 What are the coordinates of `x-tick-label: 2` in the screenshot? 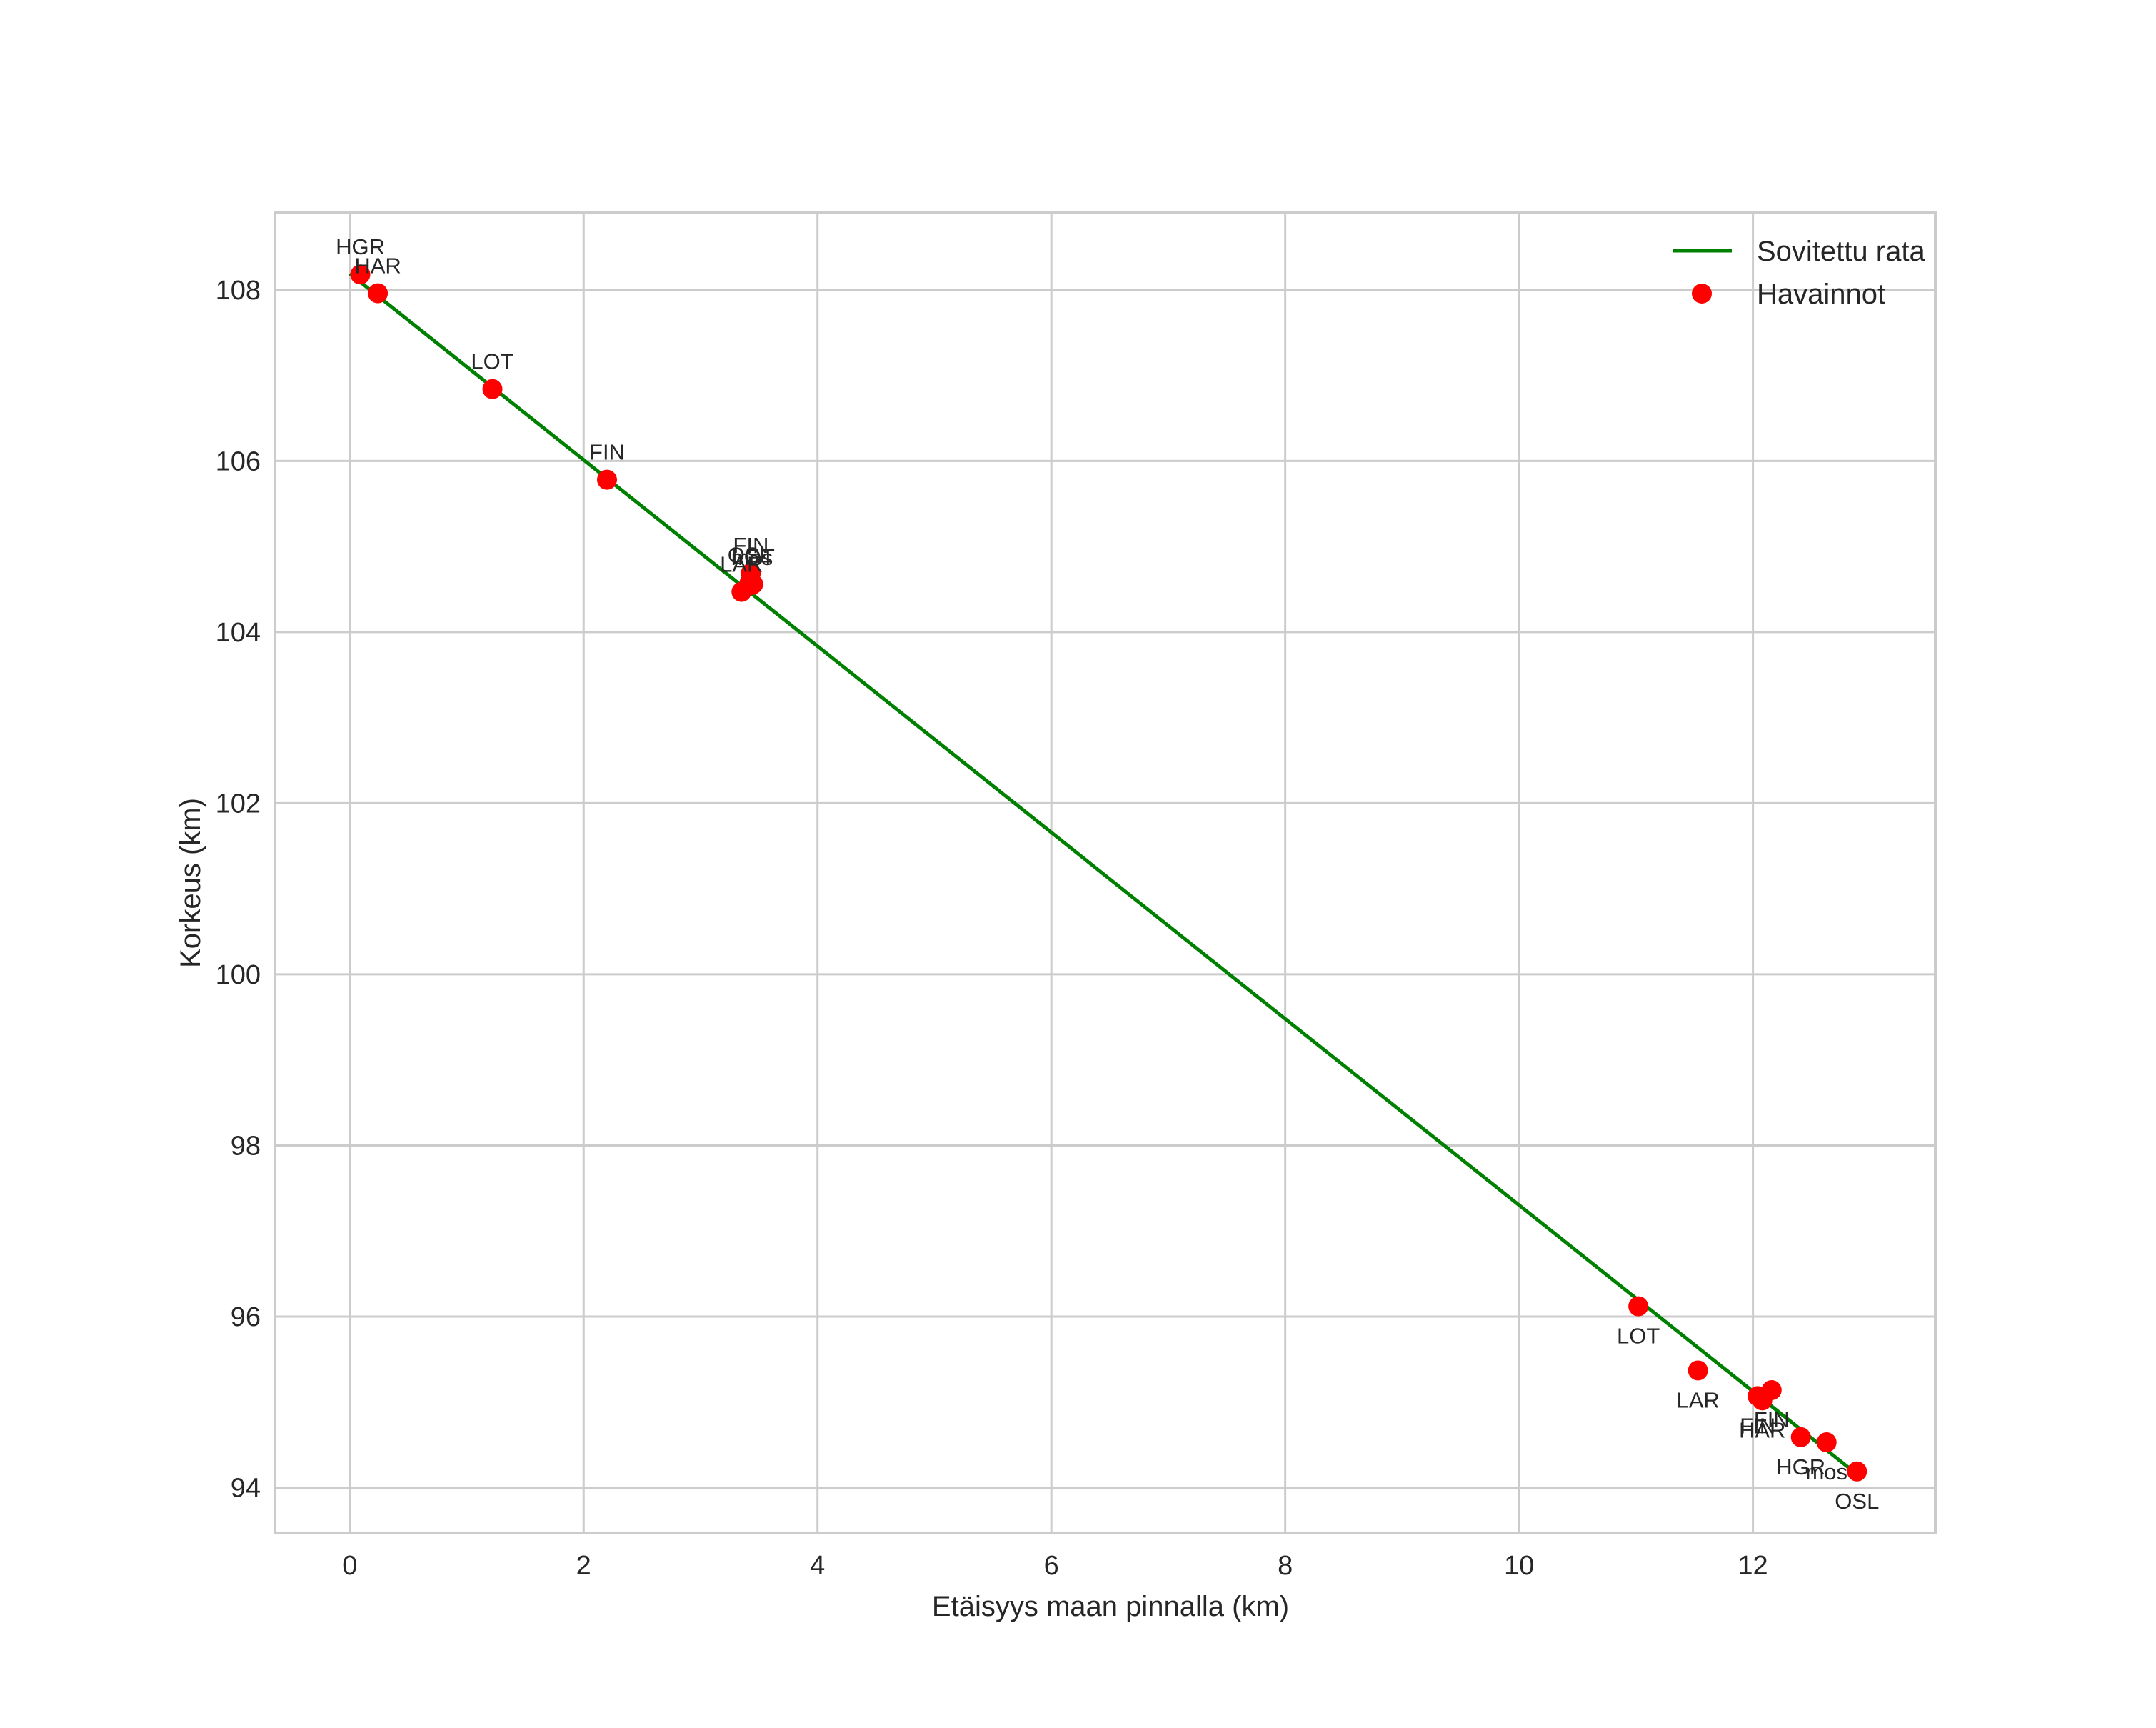 It's located at (584, 1566).